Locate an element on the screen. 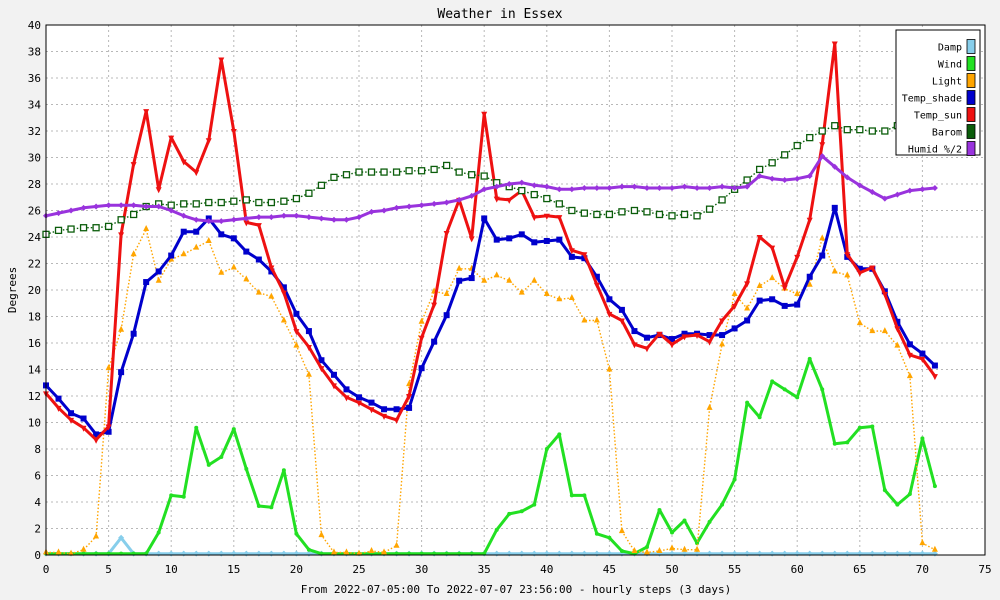 The image size is (1000, 600). x-tick-label: 40 is located at coordinates (546, 569).